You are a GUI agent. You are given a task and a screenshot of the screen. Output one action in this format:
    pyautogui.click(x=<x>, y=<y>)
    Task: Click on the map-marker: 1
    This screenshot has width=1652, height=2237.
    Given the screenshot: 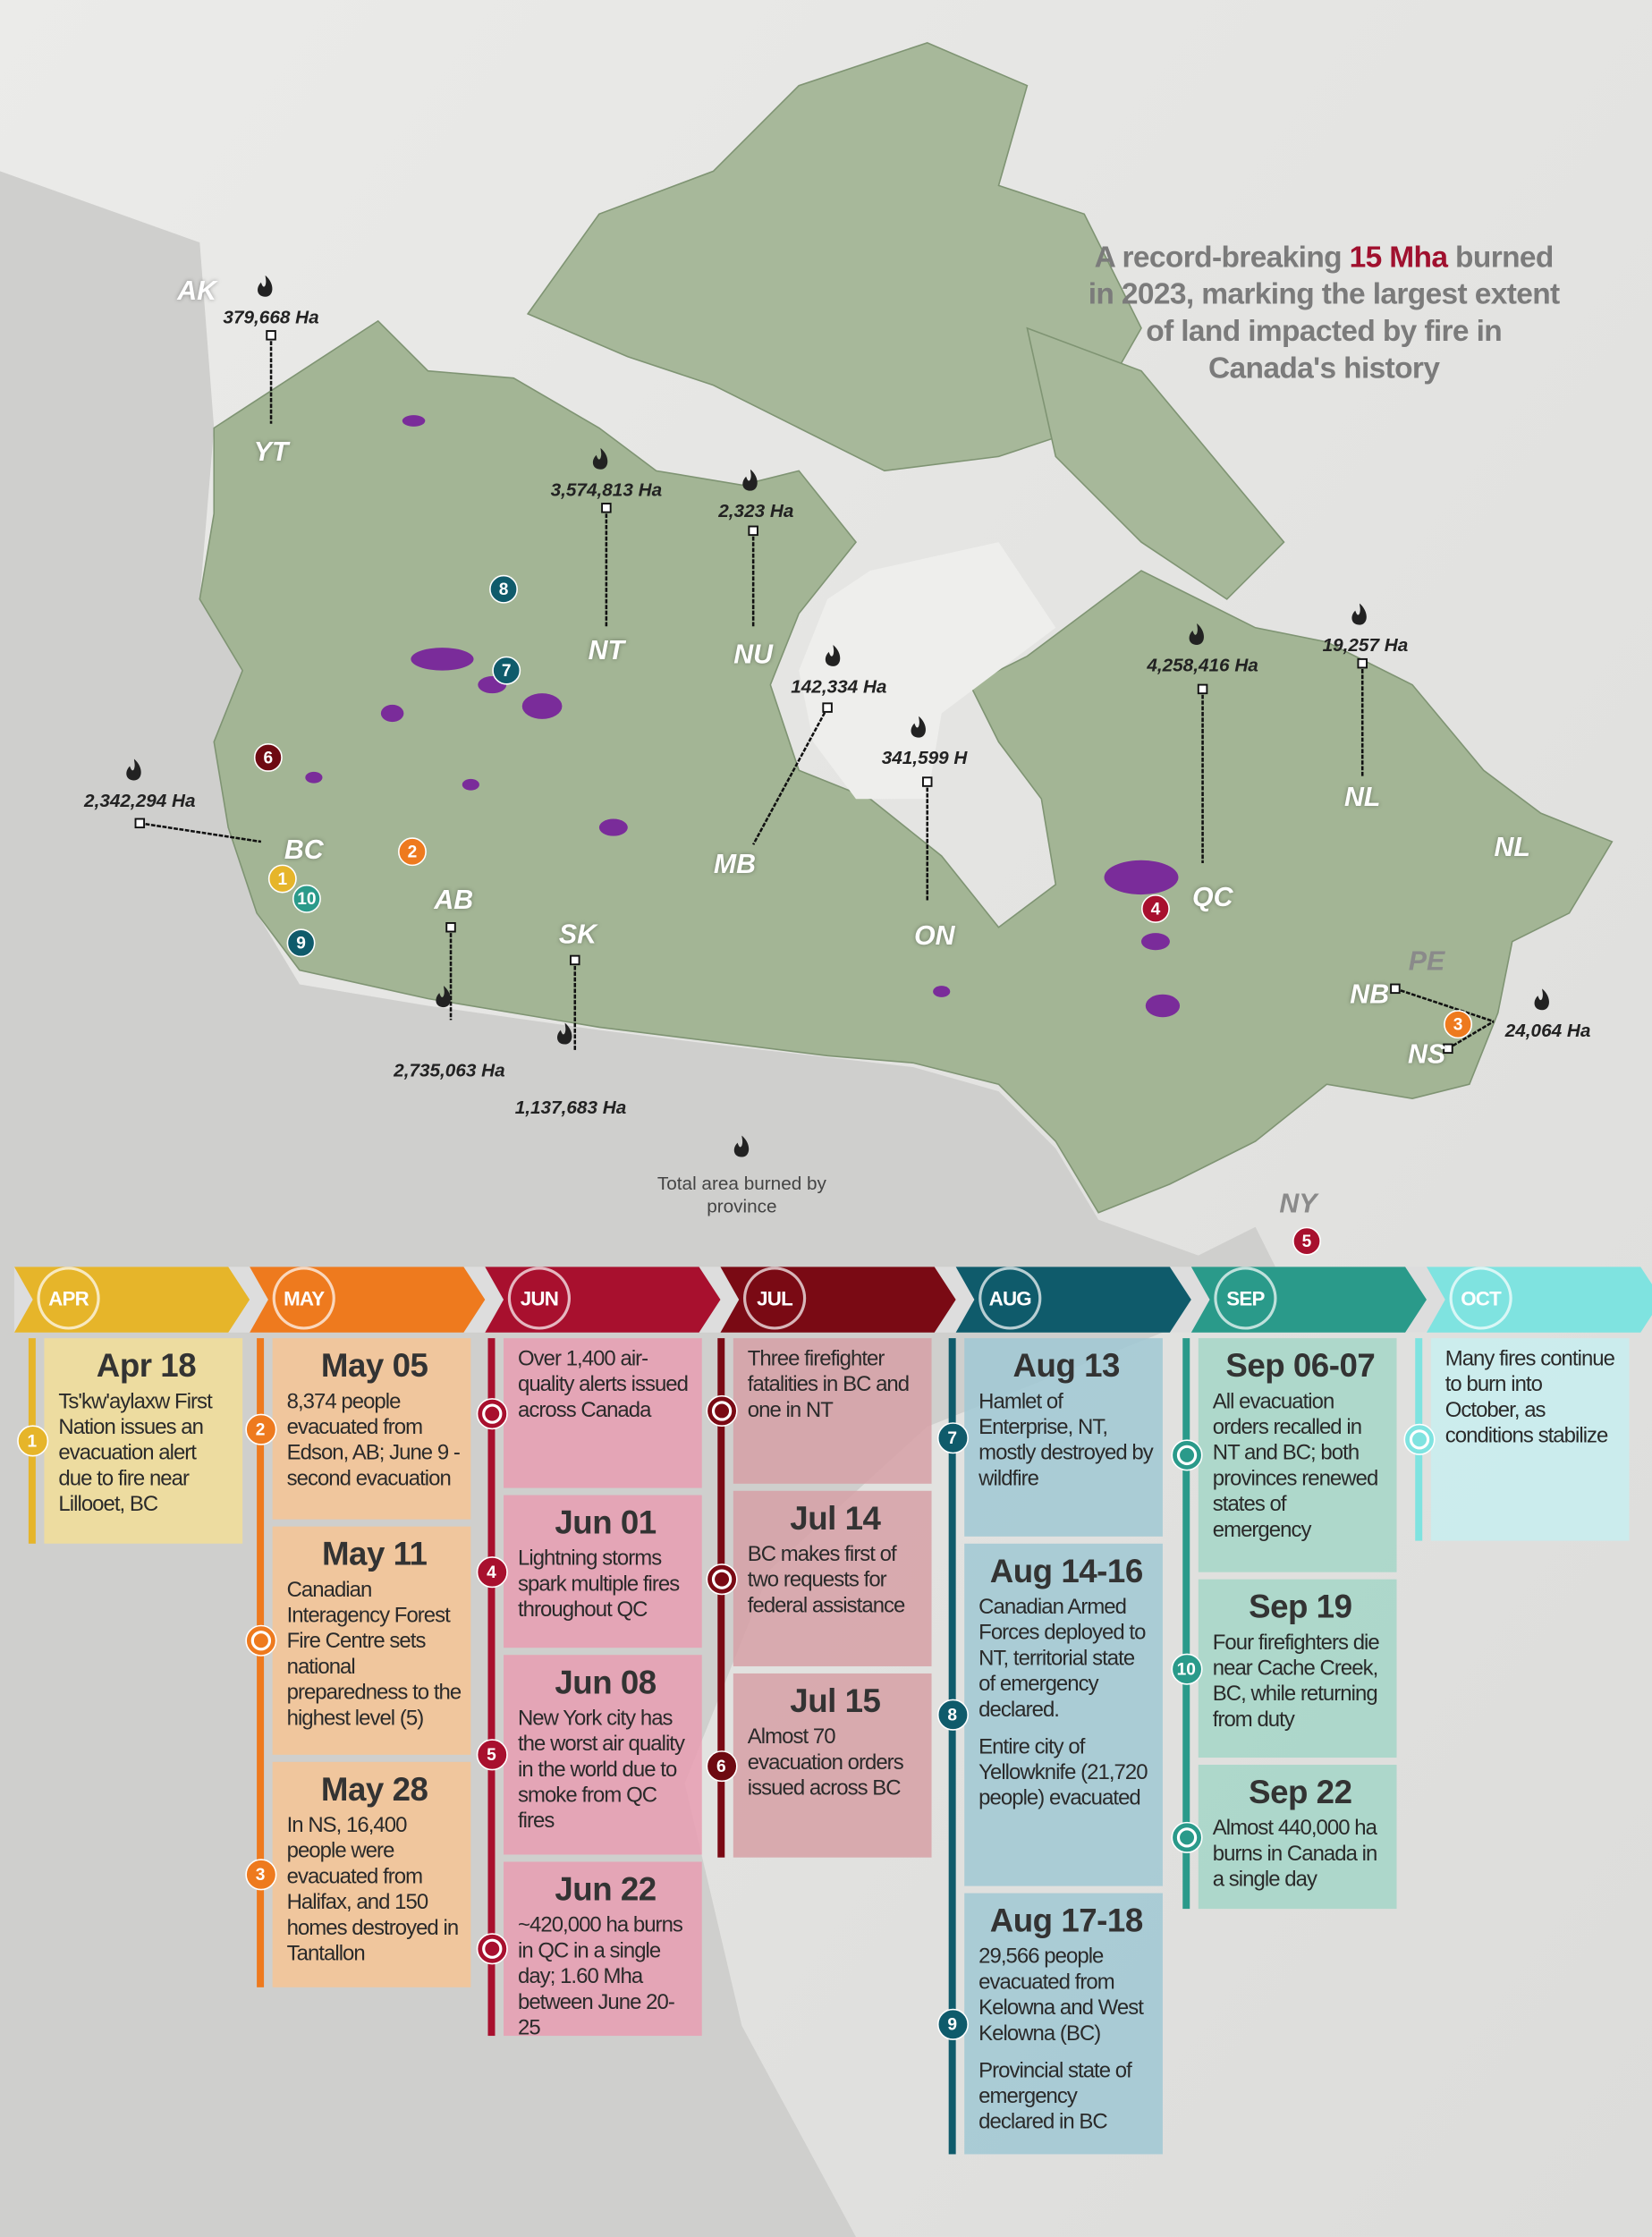 What is the action you would take?
    pyautogui.click(x=282, y=879)
    